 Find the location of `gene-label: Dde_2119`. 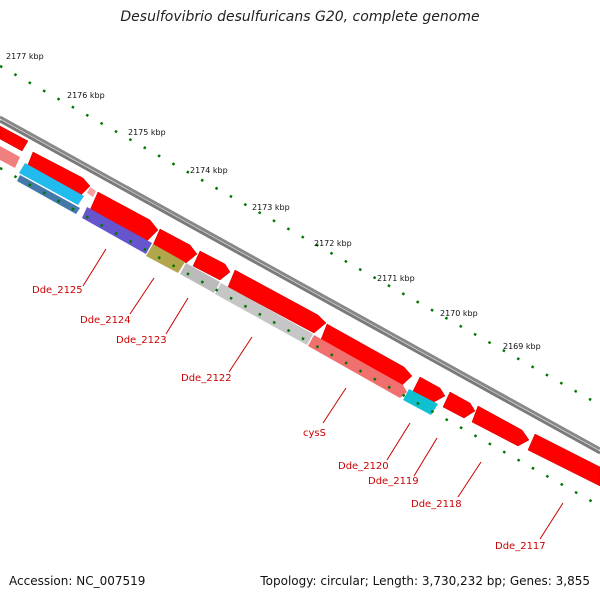

gene-label: Dde_2119 is located at coordinates (393, 481).